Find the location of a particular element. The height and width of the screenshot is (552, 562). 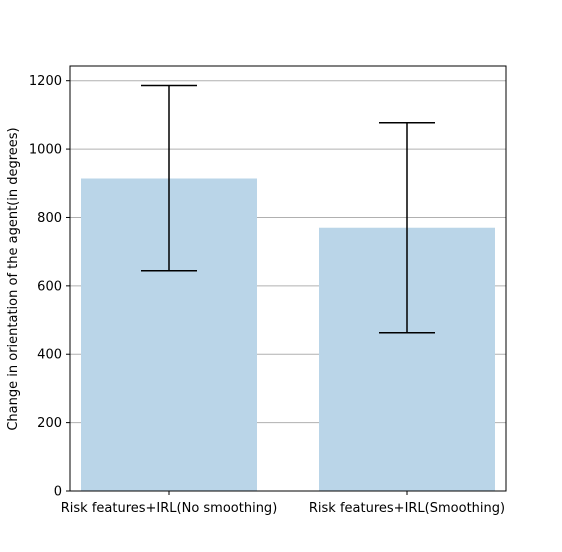

y-tick-label: 800 is located at coordinates (49, 218).